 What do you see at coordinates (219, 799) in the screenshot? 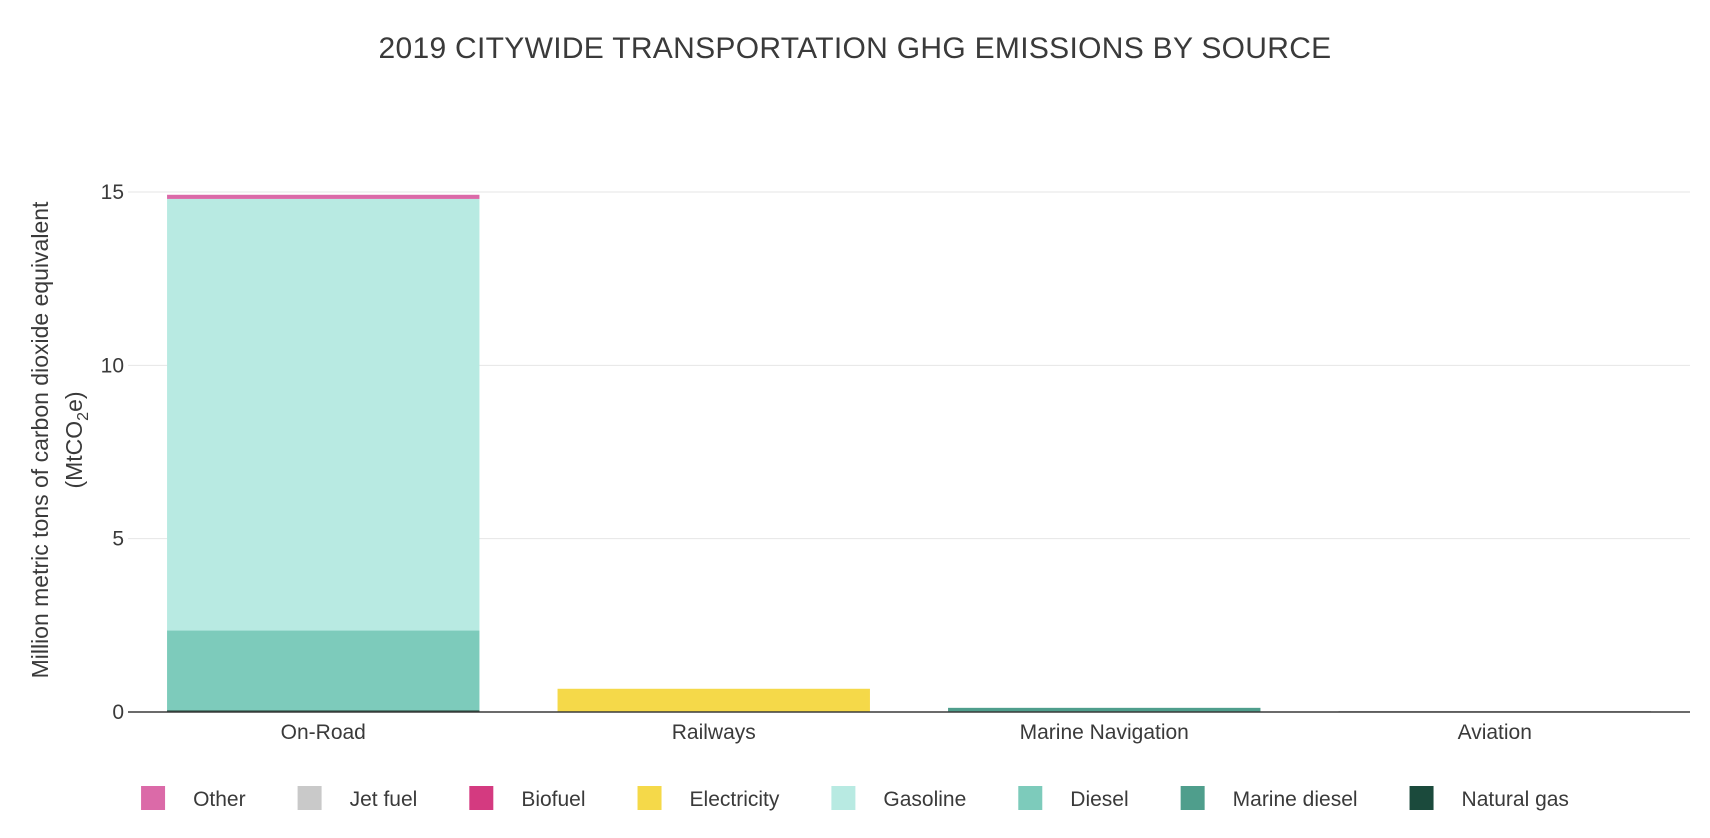
I see `legend-label-other: Other` at bounding box center [219, 799].